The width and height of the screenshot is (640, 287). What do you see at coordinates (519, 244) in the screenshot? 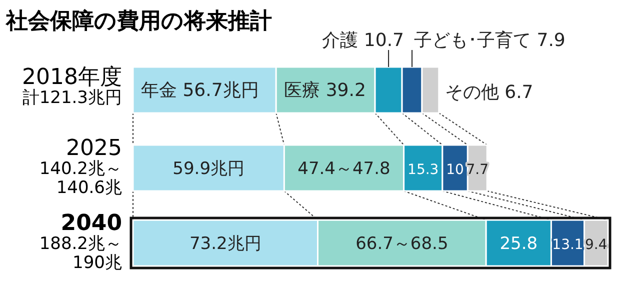
I see `data-label: 25.8` at bounding box center [519, 244].